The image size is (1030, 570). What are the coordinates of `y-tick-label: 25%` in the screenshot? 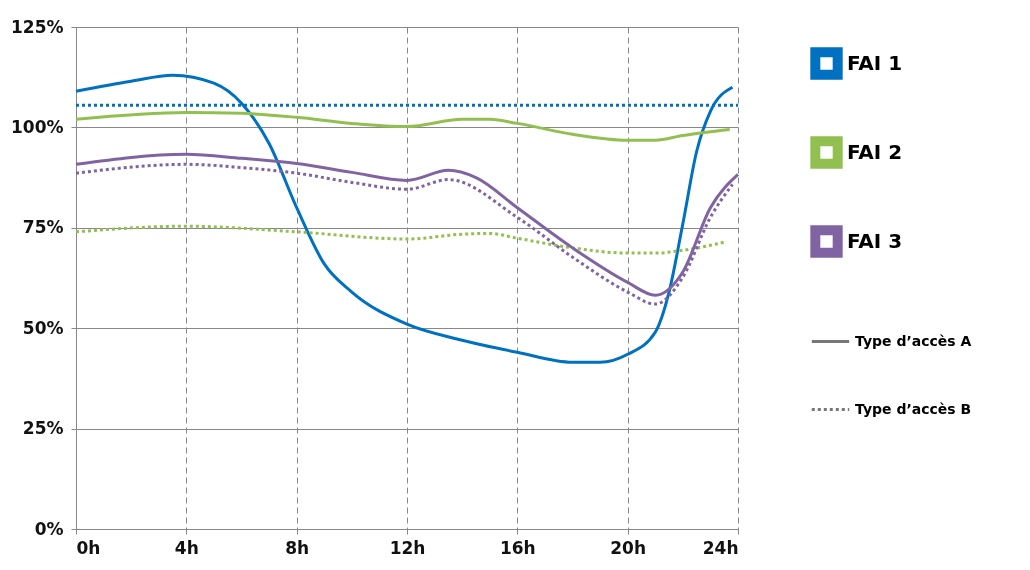 It's located at (43, 428).